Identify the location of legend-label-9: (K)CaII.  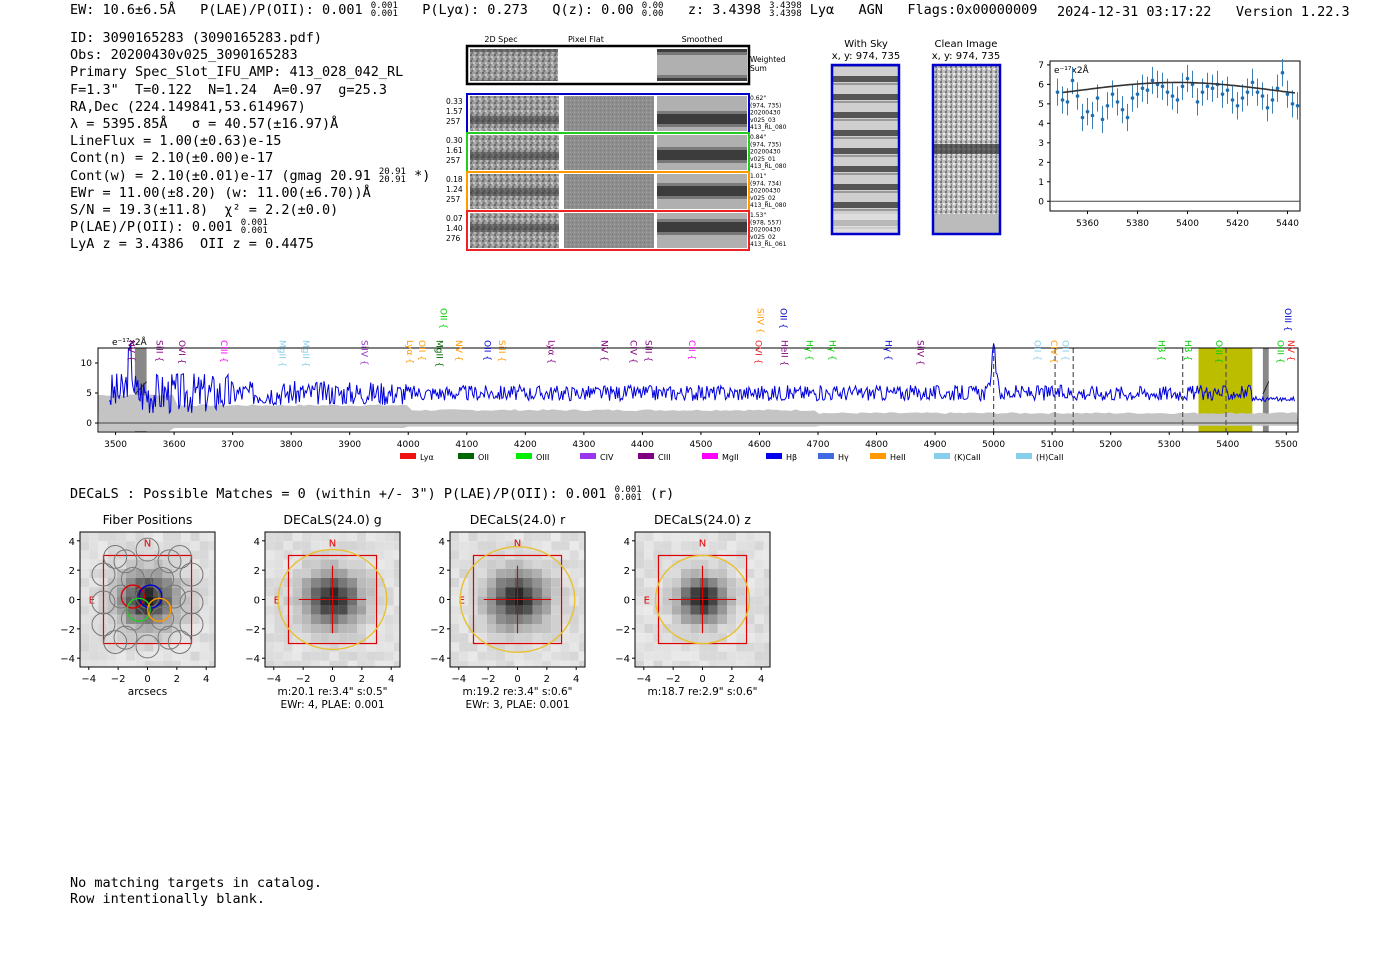
(967, 457).